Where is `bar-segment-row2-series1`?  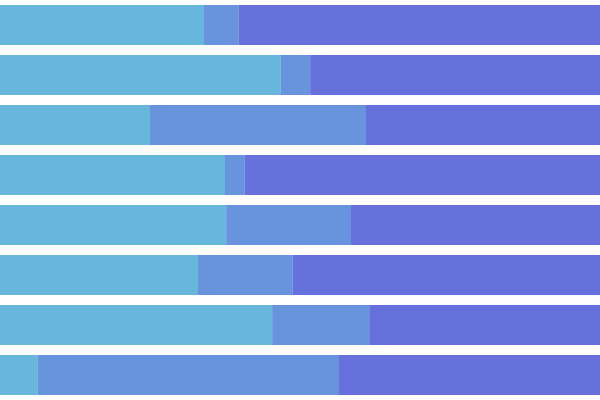 bar-segment-row2-series1 is located at coordinates (140, 75).